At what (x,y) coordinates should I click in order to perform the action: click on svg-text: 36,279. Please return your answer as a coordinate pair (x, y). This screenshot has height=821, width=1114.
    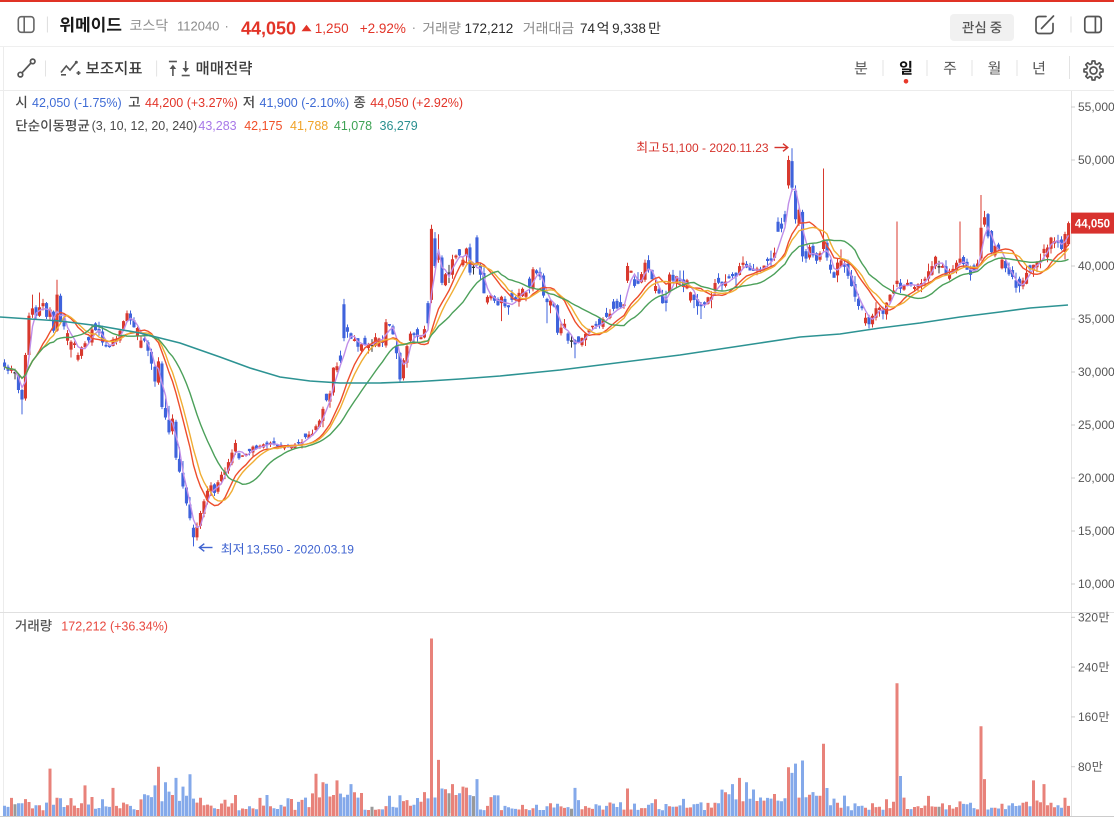
    Looking at the image, I should click on (399, 126).